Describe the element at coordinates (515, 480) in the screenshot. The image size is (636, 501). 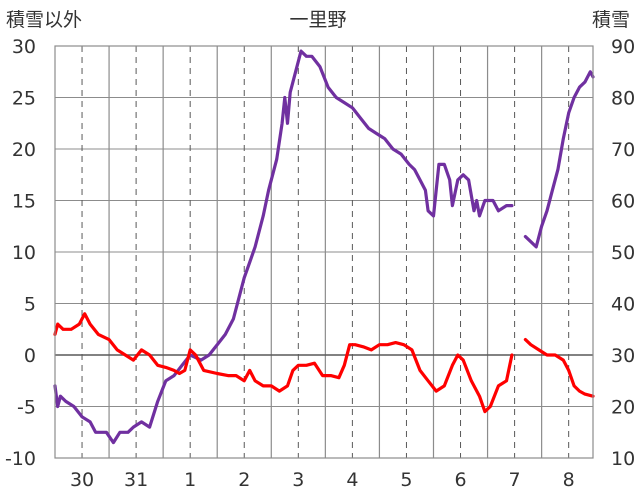
I see `x-axis-tick-label: 7` at that location.